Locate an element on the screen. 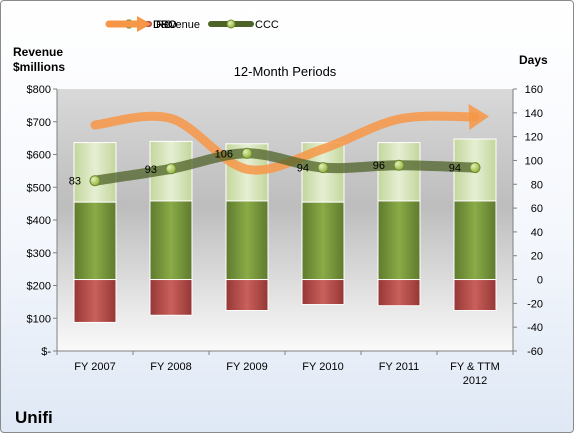  x-tick-label: FY 2011 is located at coordinates (399, 367).